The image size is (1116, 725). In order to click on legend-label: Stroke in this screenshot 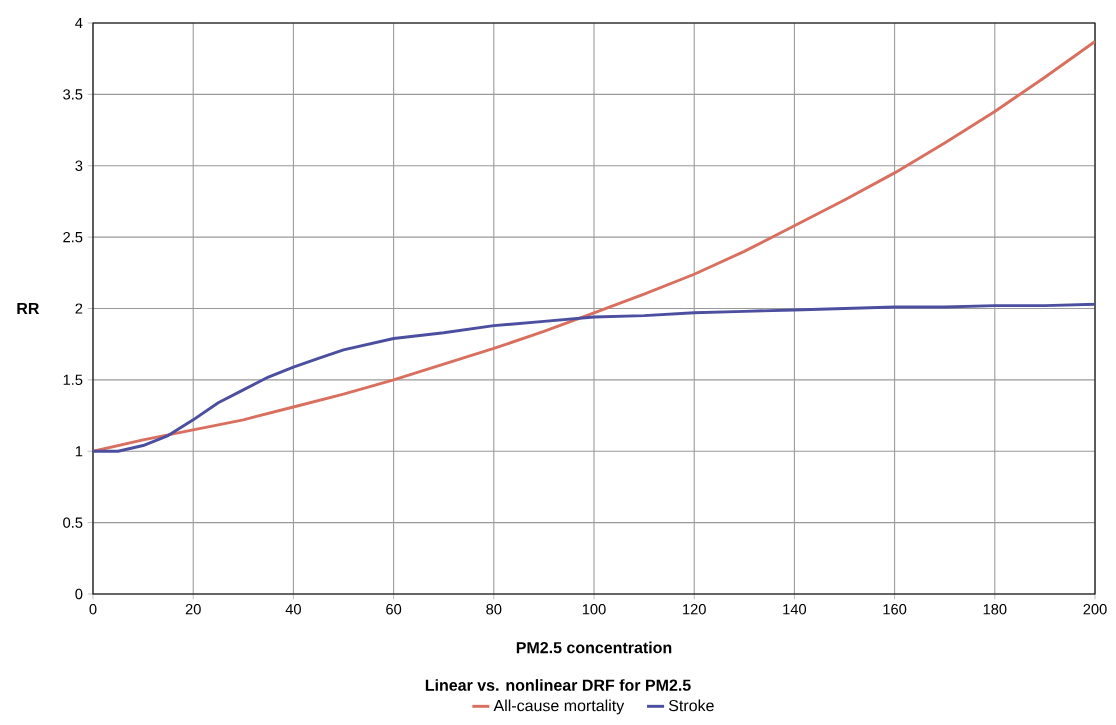, I will do `click(691, 705)`.